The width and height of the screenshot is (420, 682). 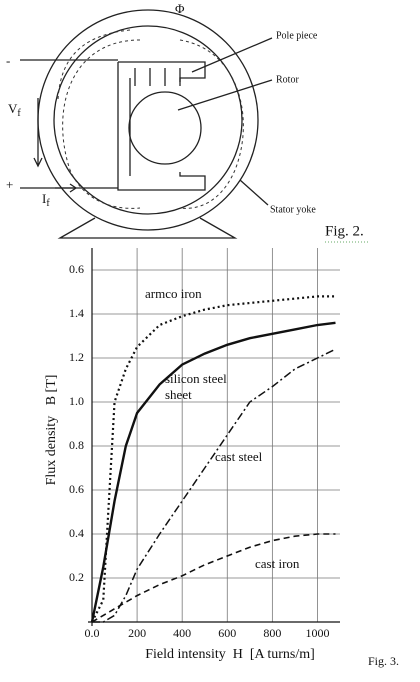 I want to click on x-tick-label: 1000, so click(x=317, y=633).